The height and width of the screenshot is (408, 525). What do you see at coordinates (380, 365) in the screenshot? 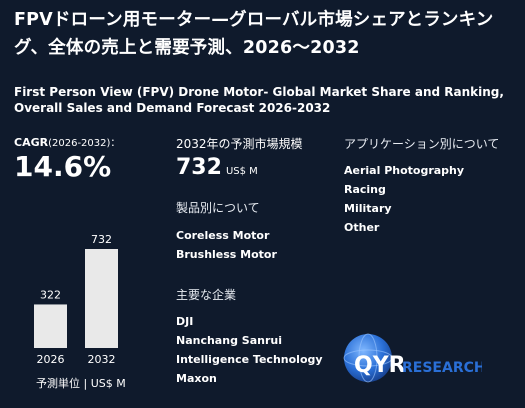
I see `logo-text-q: QYR` at bounding box center [380, 365].